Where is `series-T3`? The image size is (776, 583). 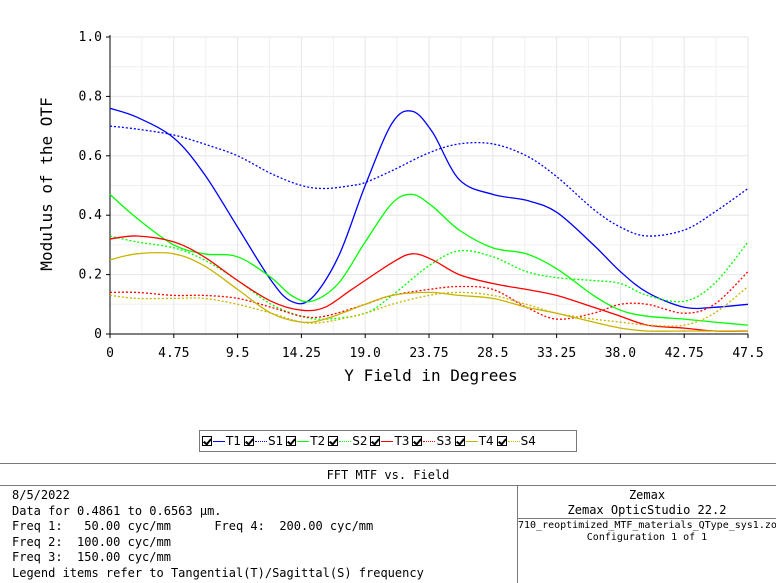
series-T3 is located at coordinates (429, 283).